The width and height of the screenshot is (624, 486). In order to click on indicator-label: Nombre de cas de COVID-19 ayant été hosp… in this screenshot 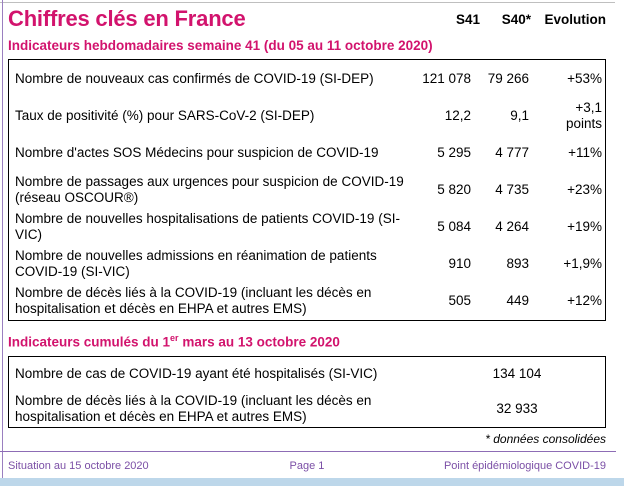, I will do `click(196, 373)`.